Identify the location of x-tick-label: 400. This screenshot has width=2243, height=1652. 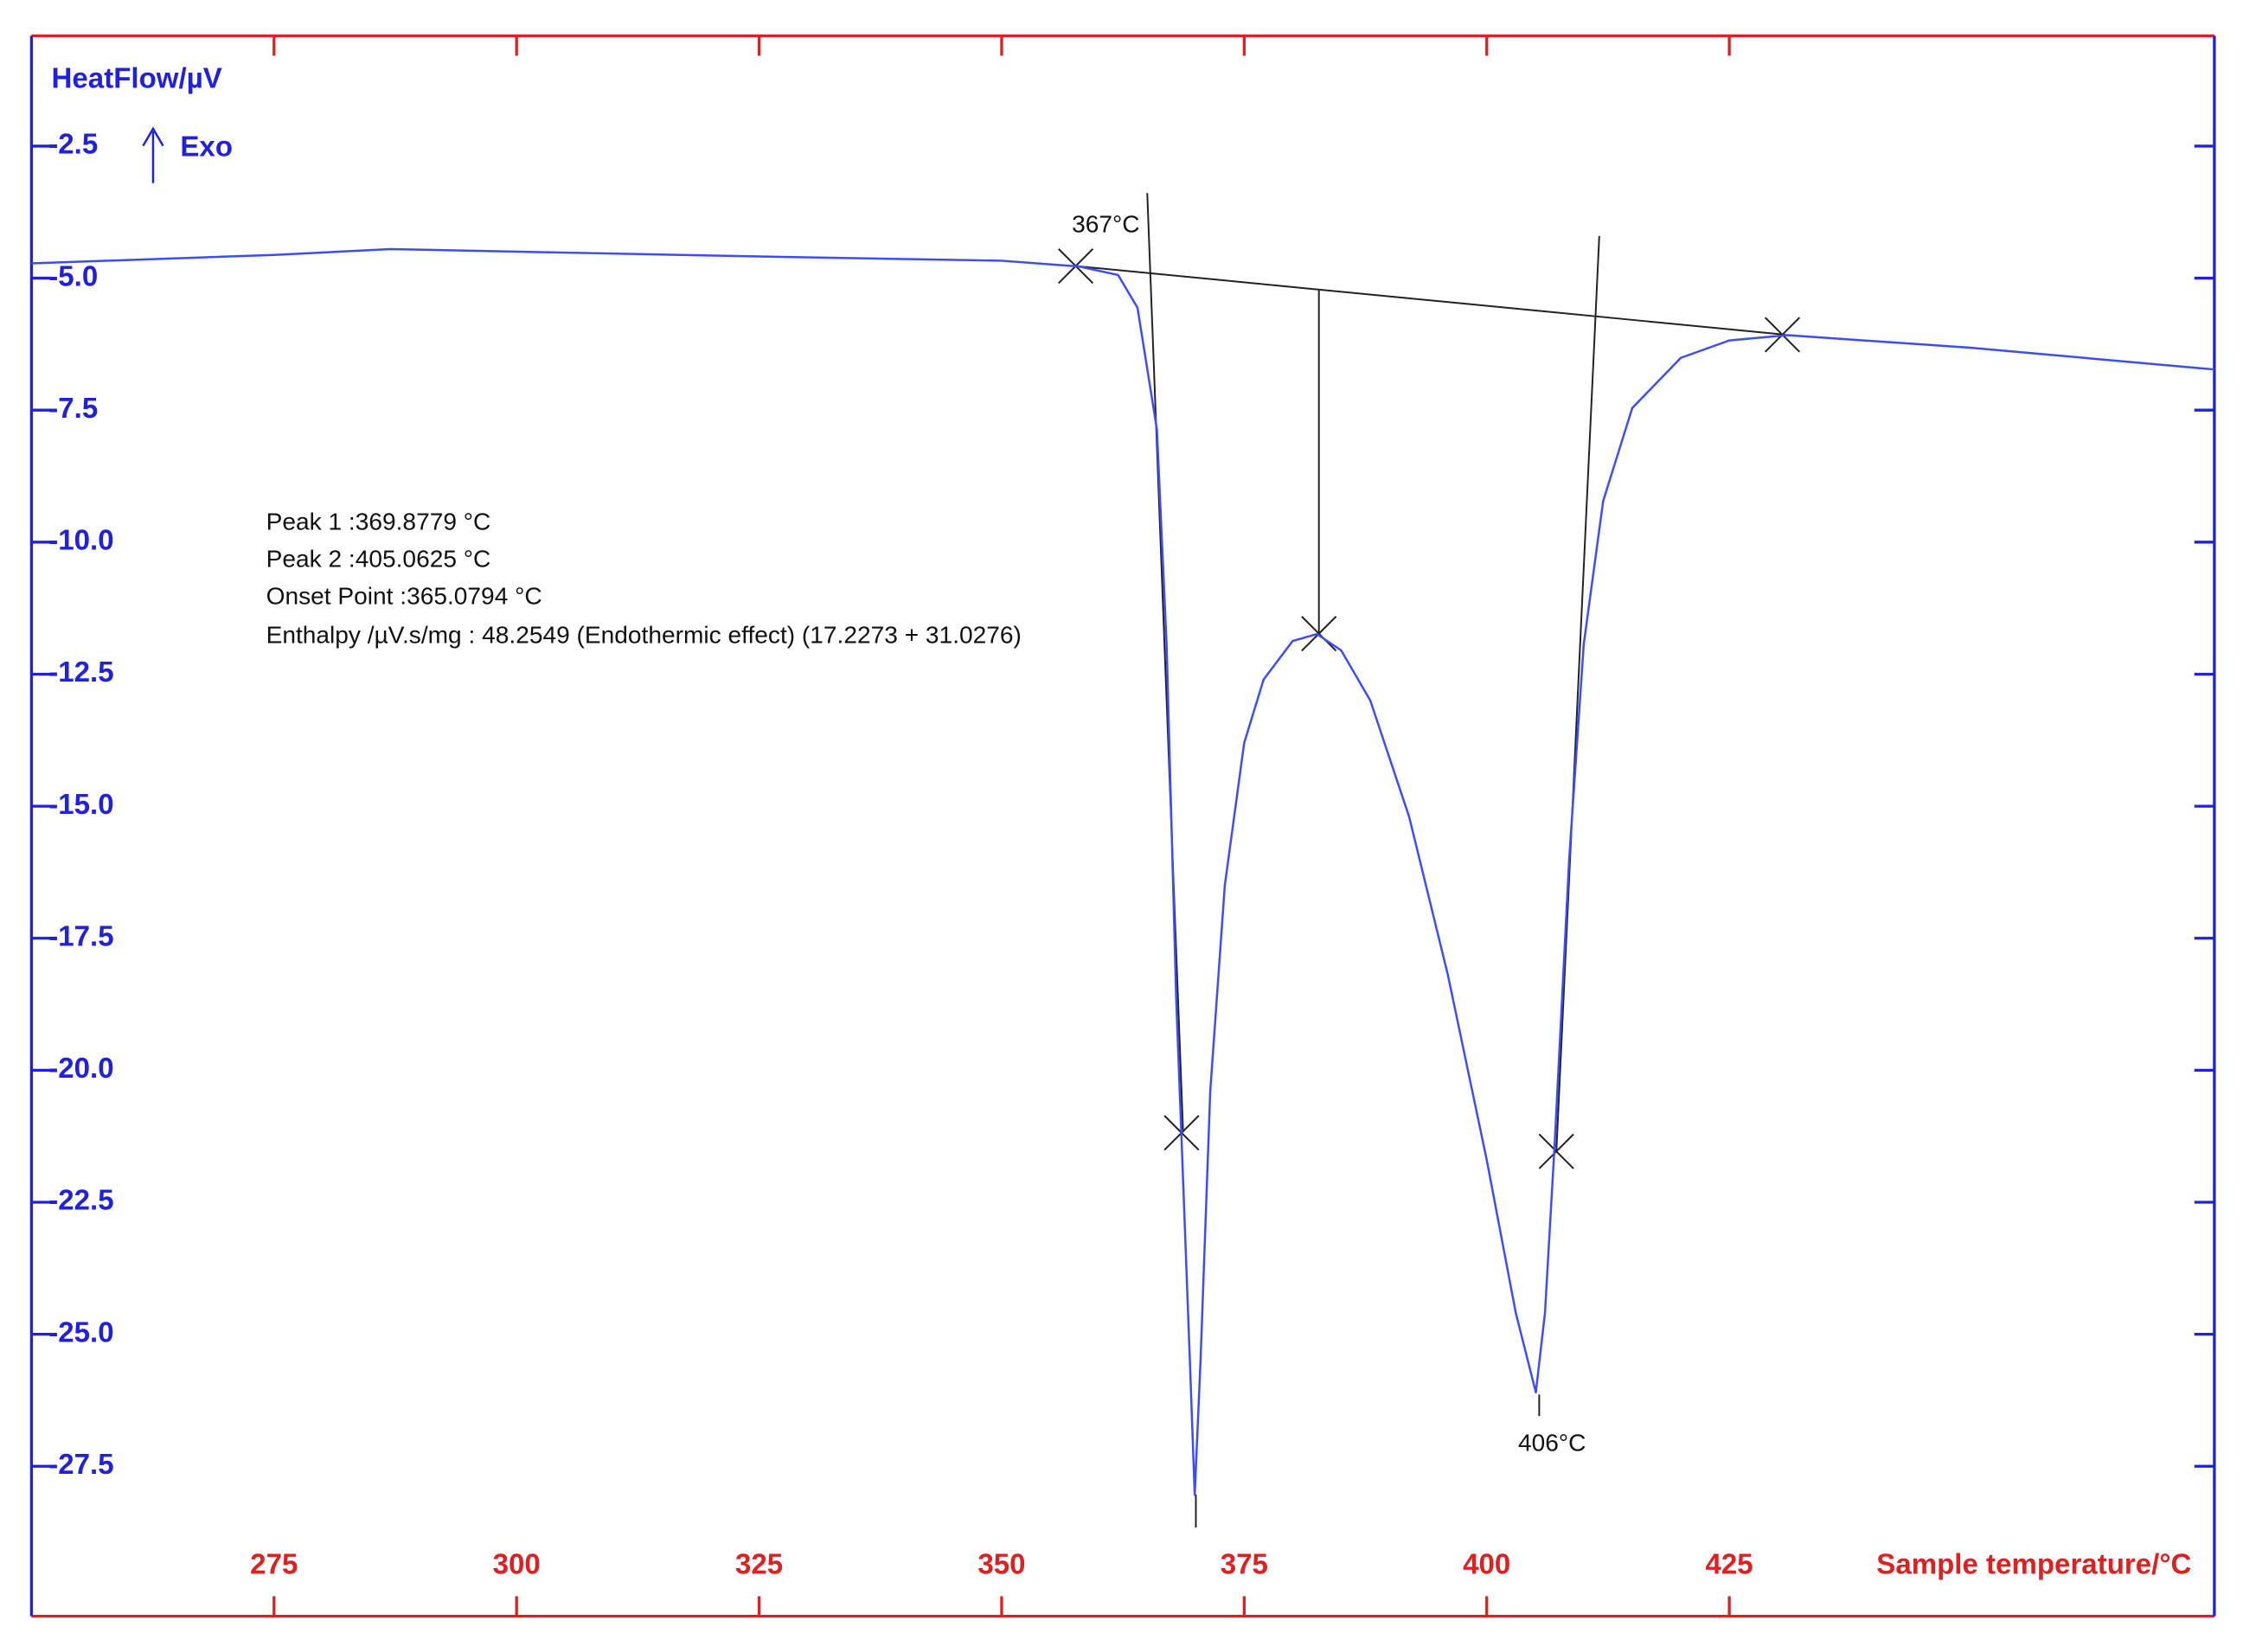
(1486, 1565).